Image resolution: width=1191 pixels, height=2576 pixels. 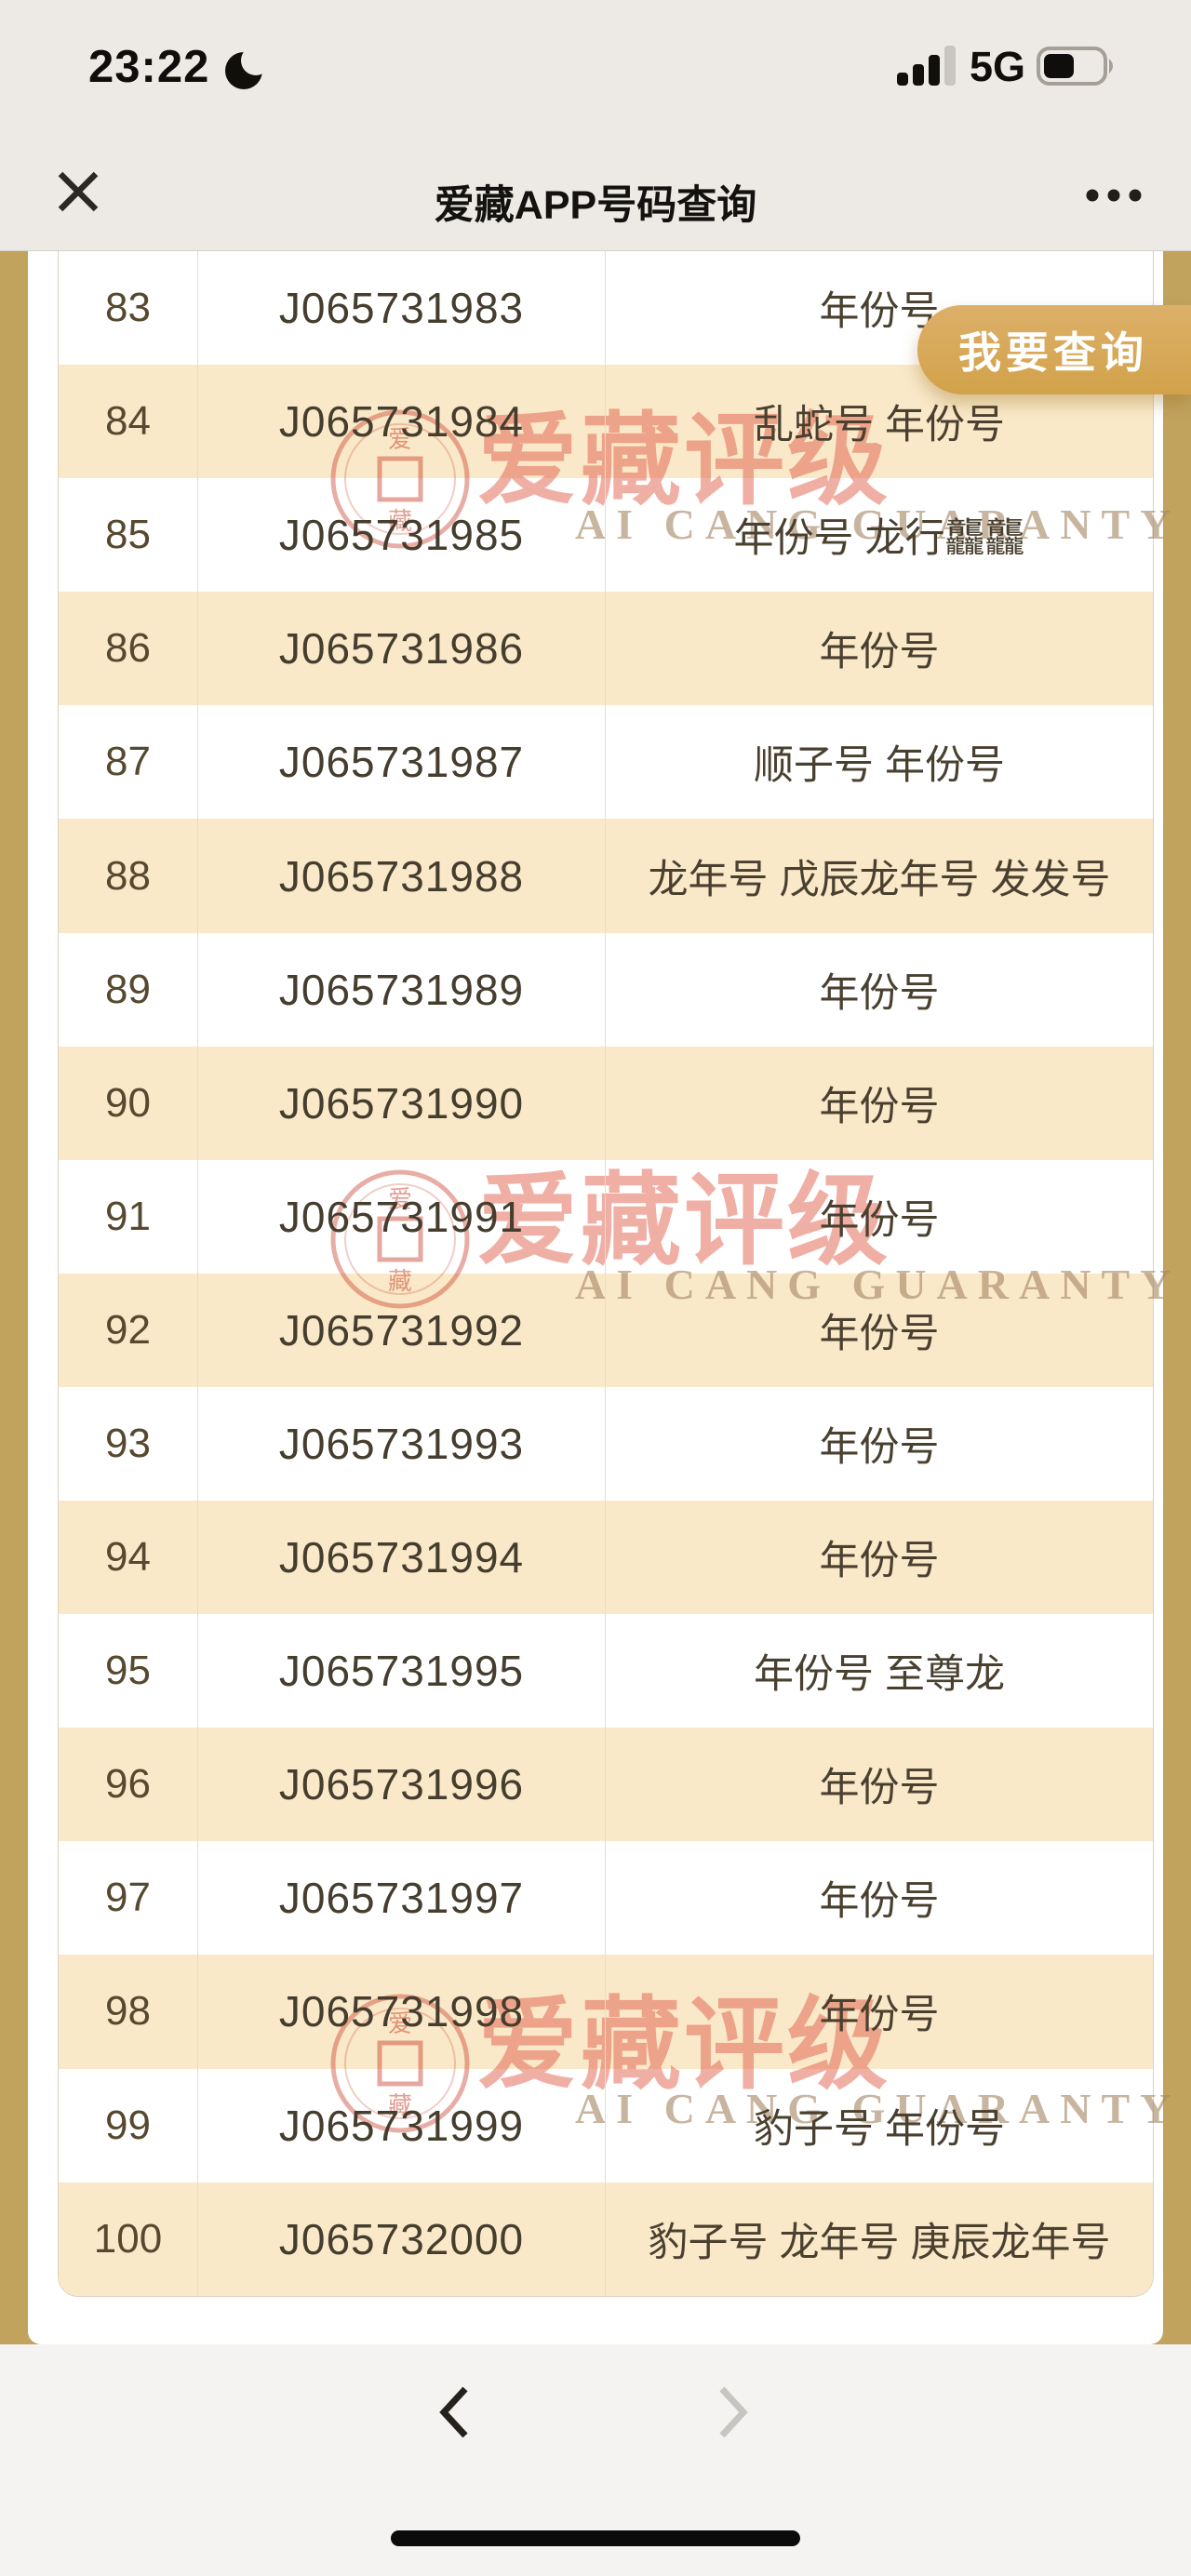 I want to click on tags-cell: 乱蛇号 年份号, so click(x=879, y=425).